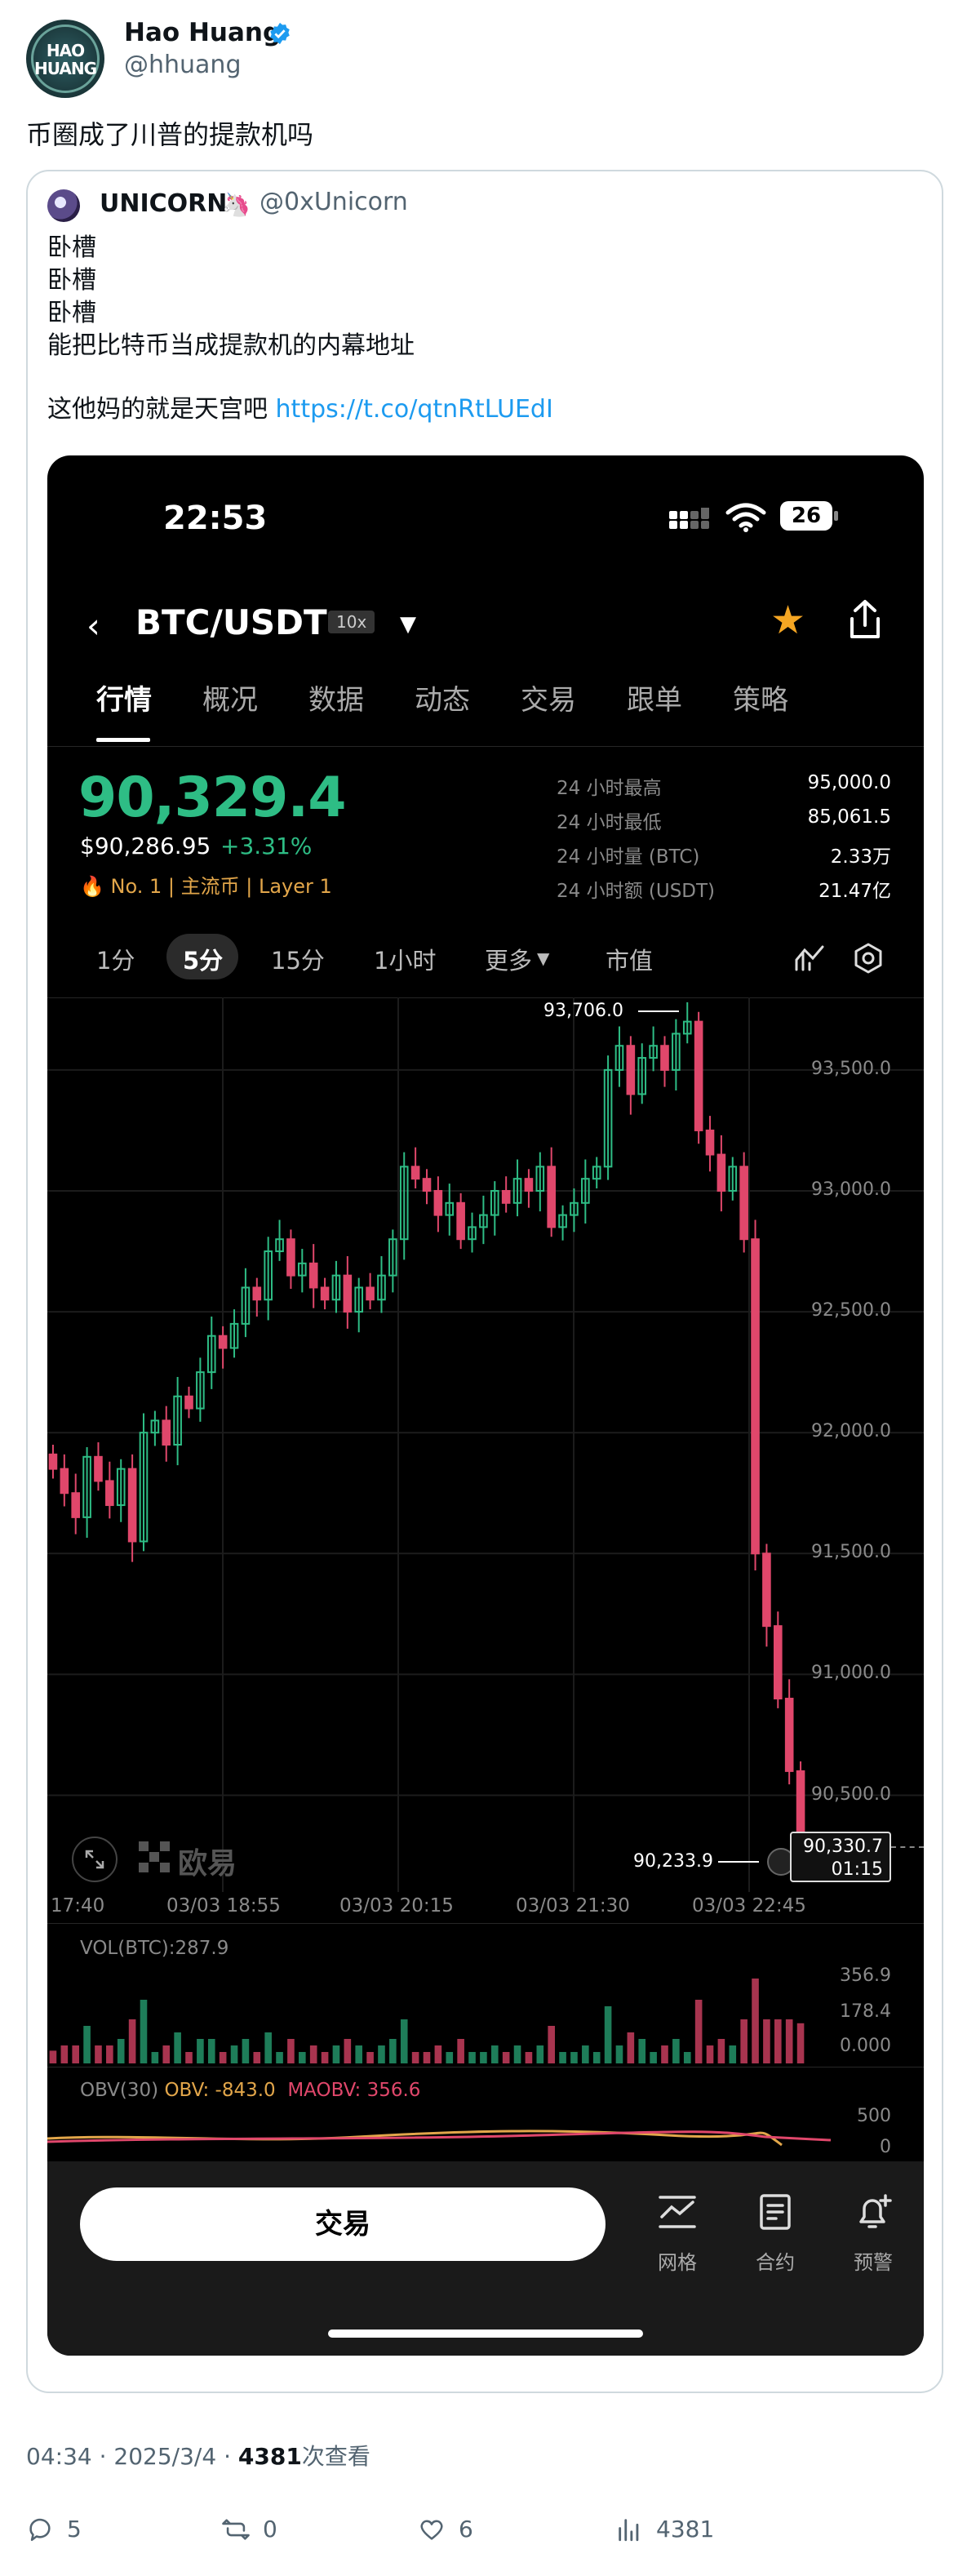 This screenshot has height=2576, width=976. I want to click on active-timeframe-pill, so click(202, 956).